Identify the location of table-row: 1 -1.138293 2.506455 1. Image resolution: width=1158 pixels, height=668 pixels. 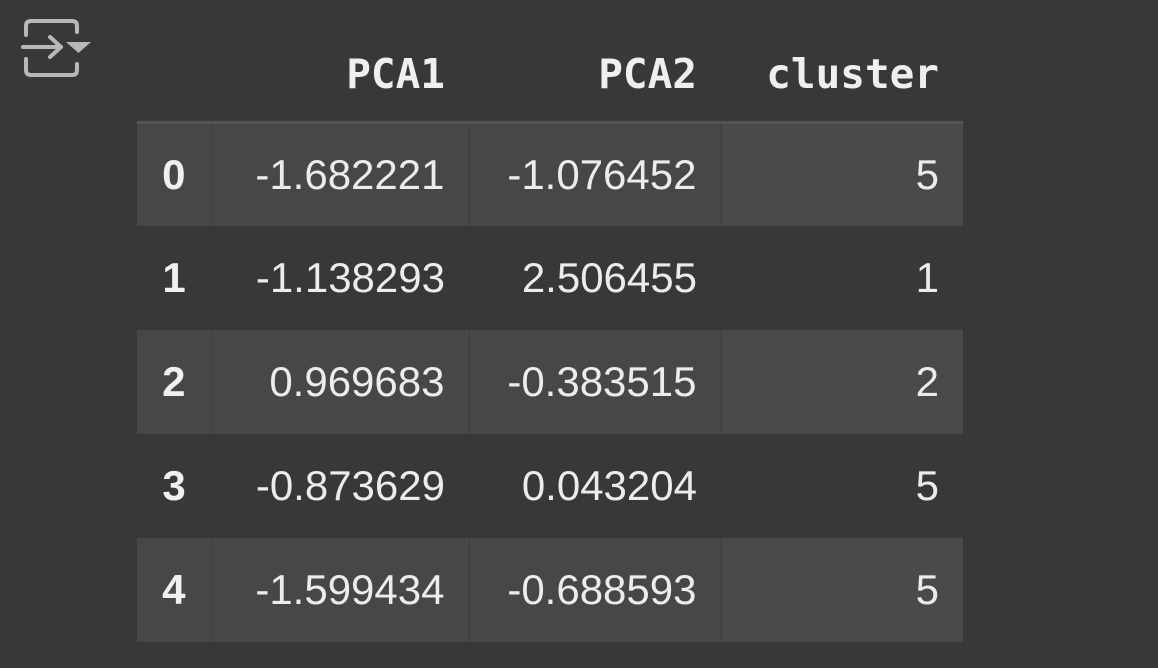
(550, 278).